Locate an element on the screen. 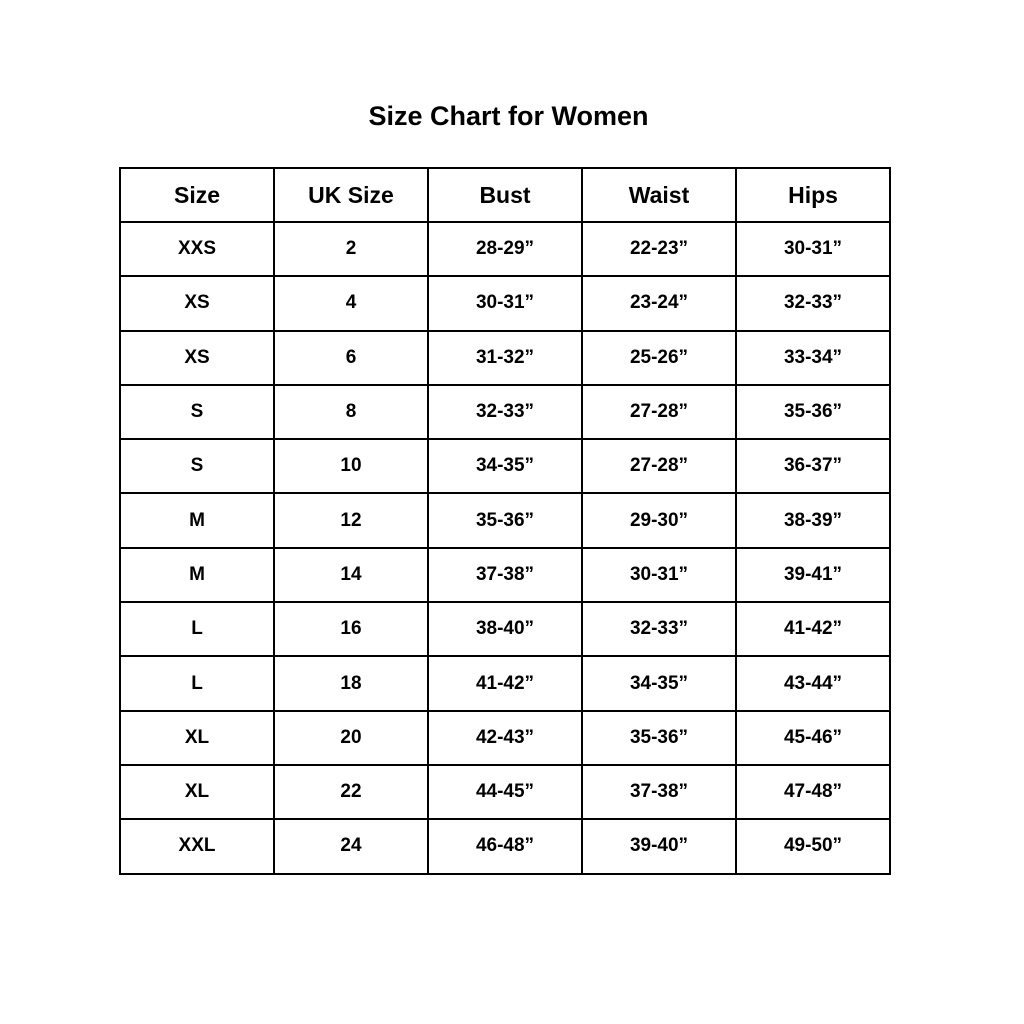 This screenshot has height=1024, width=1024. cell-bust: 32-33” is located at coordinates (505, 412).